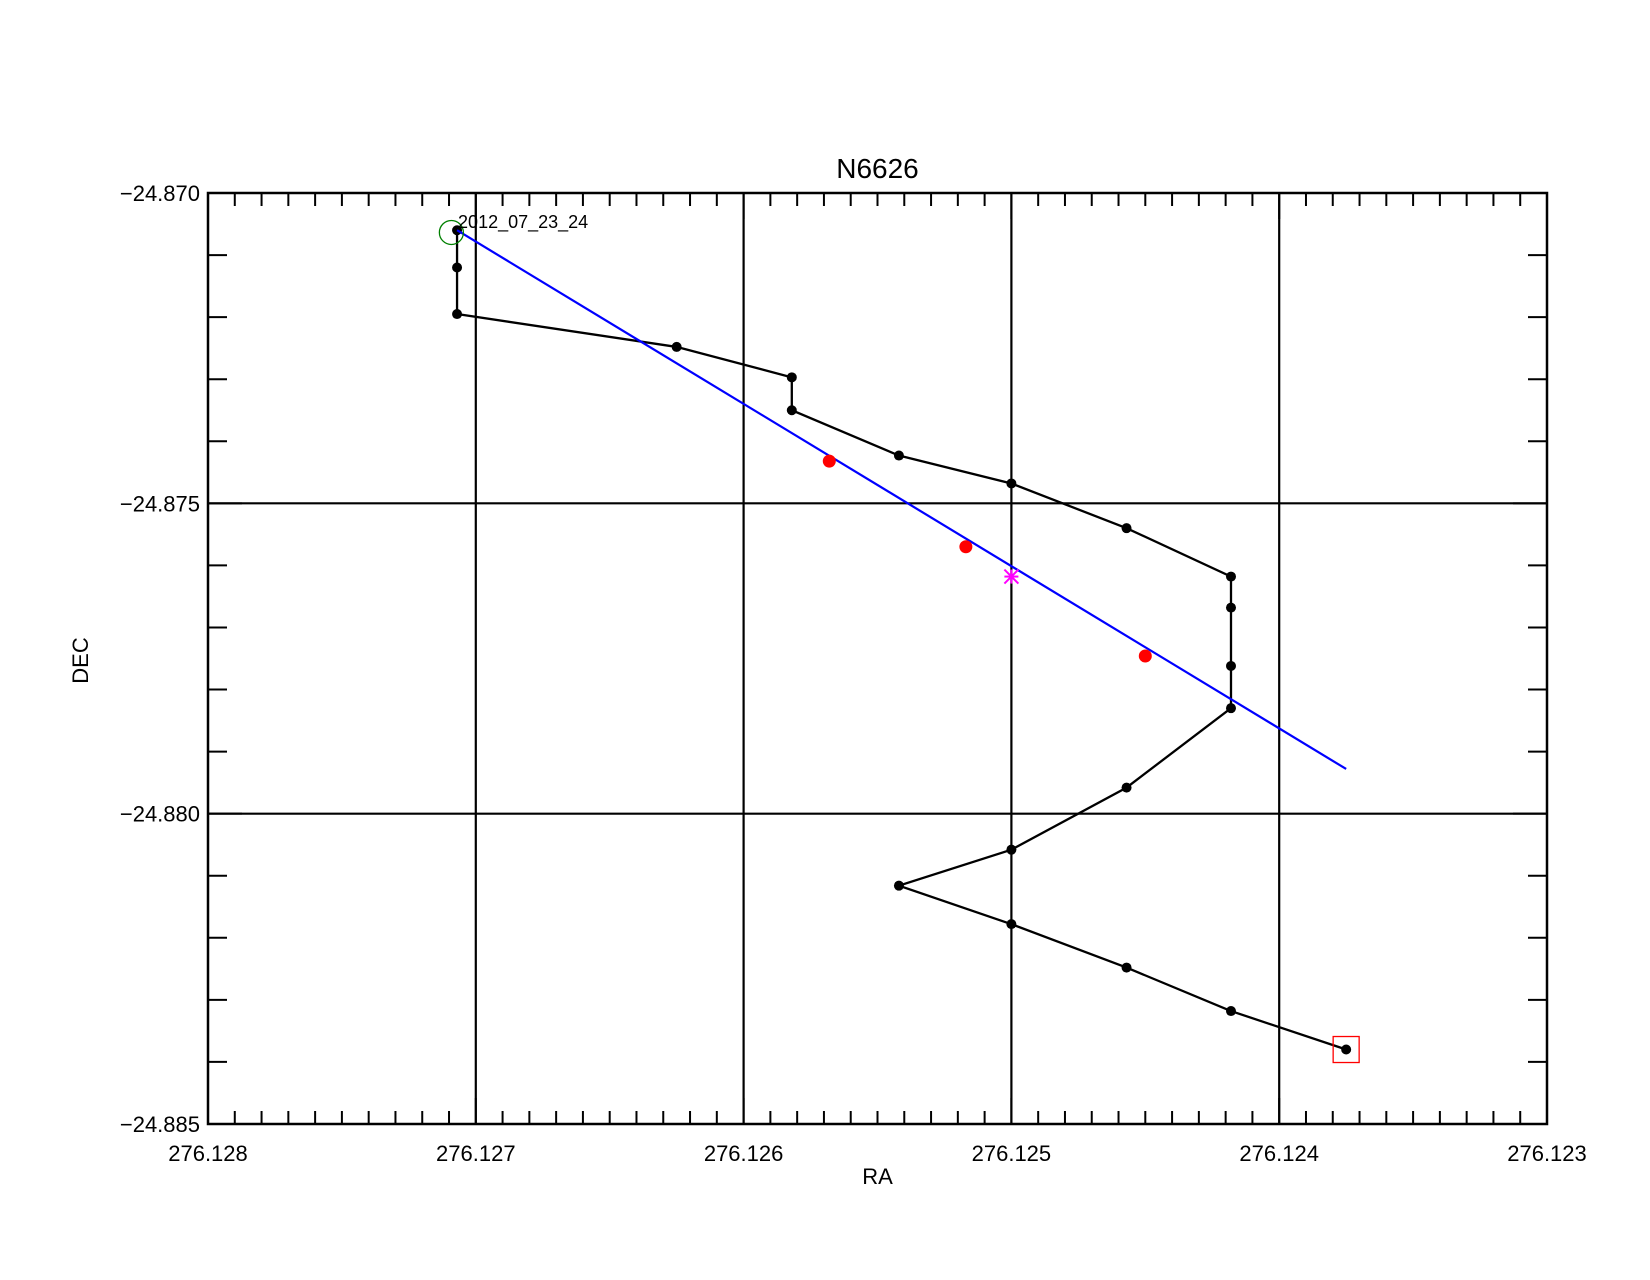 This screenshot has height=1280, width=1650. Describe the element at coordinates (523, 222) in the screenshot. I see `annotation-label: 2012_07_23_24` at that location.